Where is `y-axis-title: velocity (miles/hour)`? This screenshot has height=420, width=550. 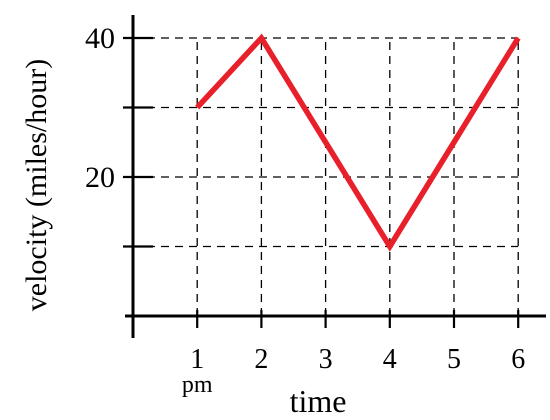 y-axis-title: velocity (miles/hour) is located at coordinates (36, 185).